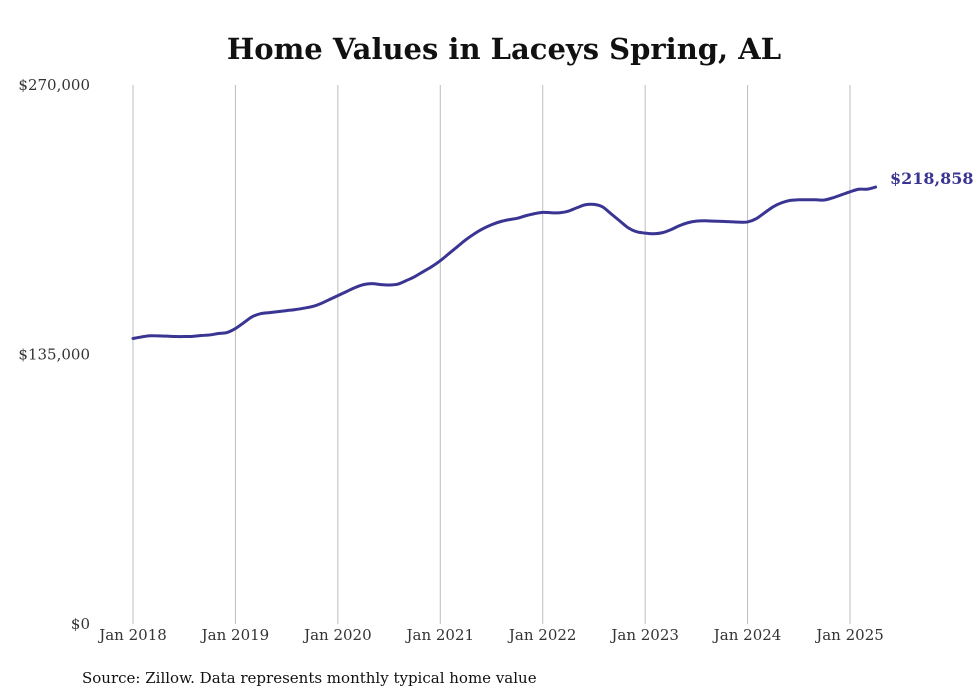 The height and width of the screenshot is (699, 980). Describe the element at coordinates (440, 635) in the screenshot. I see `x-tick-label: Jan 2021` at that location.